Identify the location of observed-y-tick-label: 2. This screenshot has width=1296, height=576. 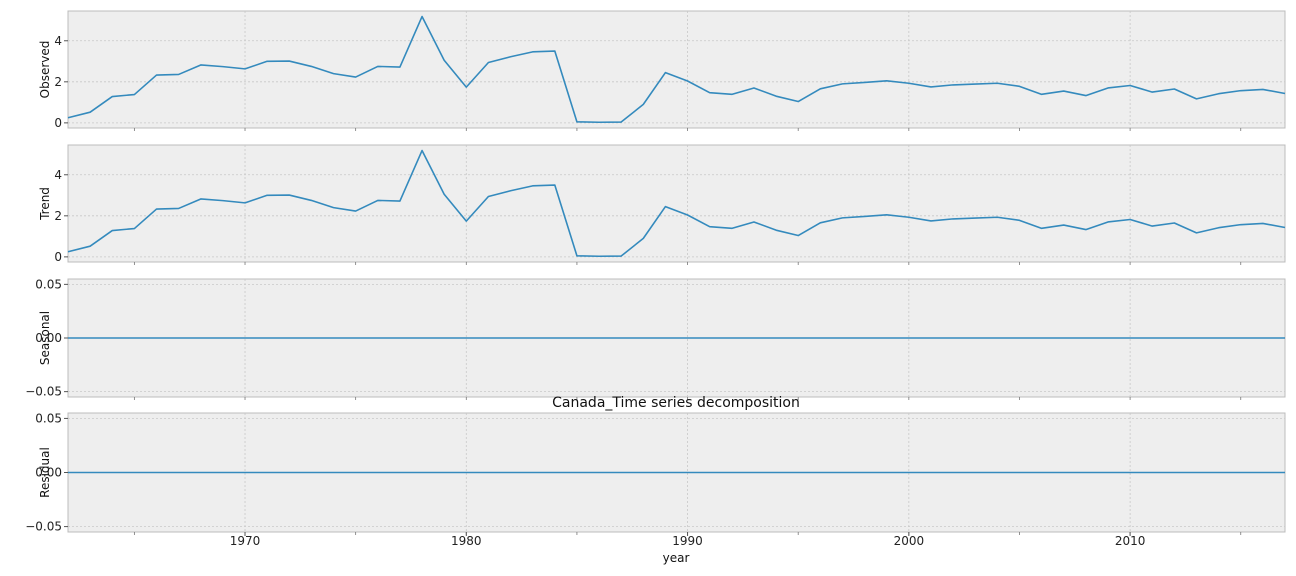
(58, 82).